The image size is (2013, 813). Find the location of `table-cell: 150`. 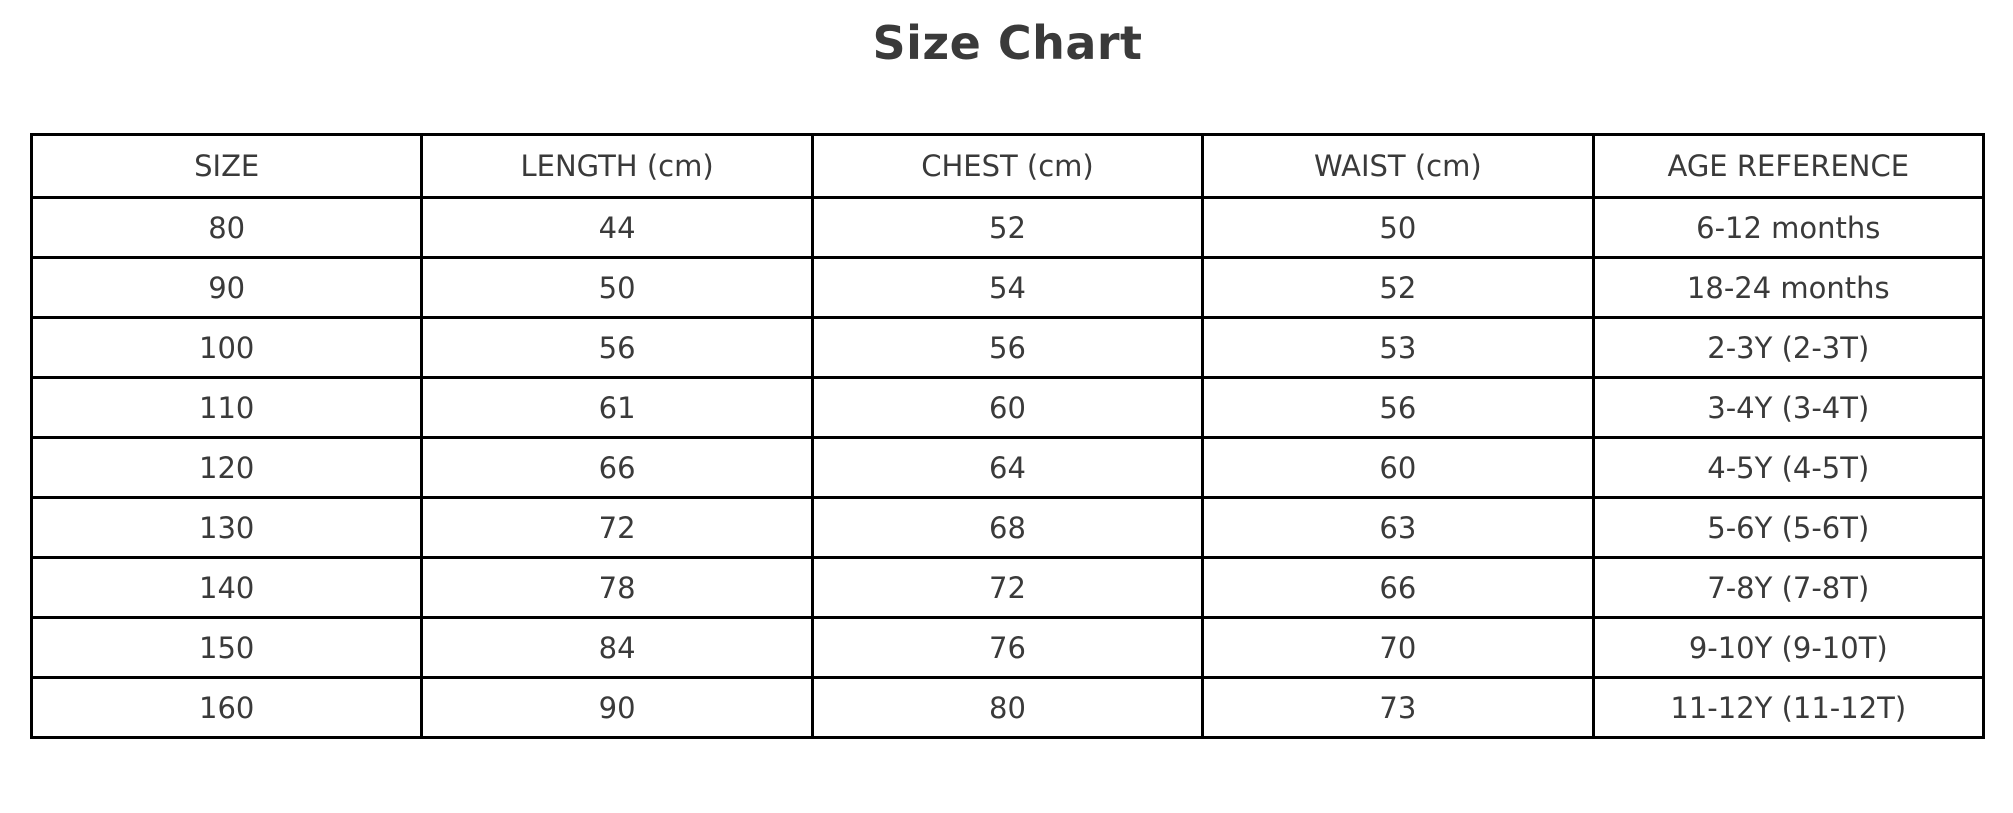

table-cell: 150 is located at coordinates (226, 647).